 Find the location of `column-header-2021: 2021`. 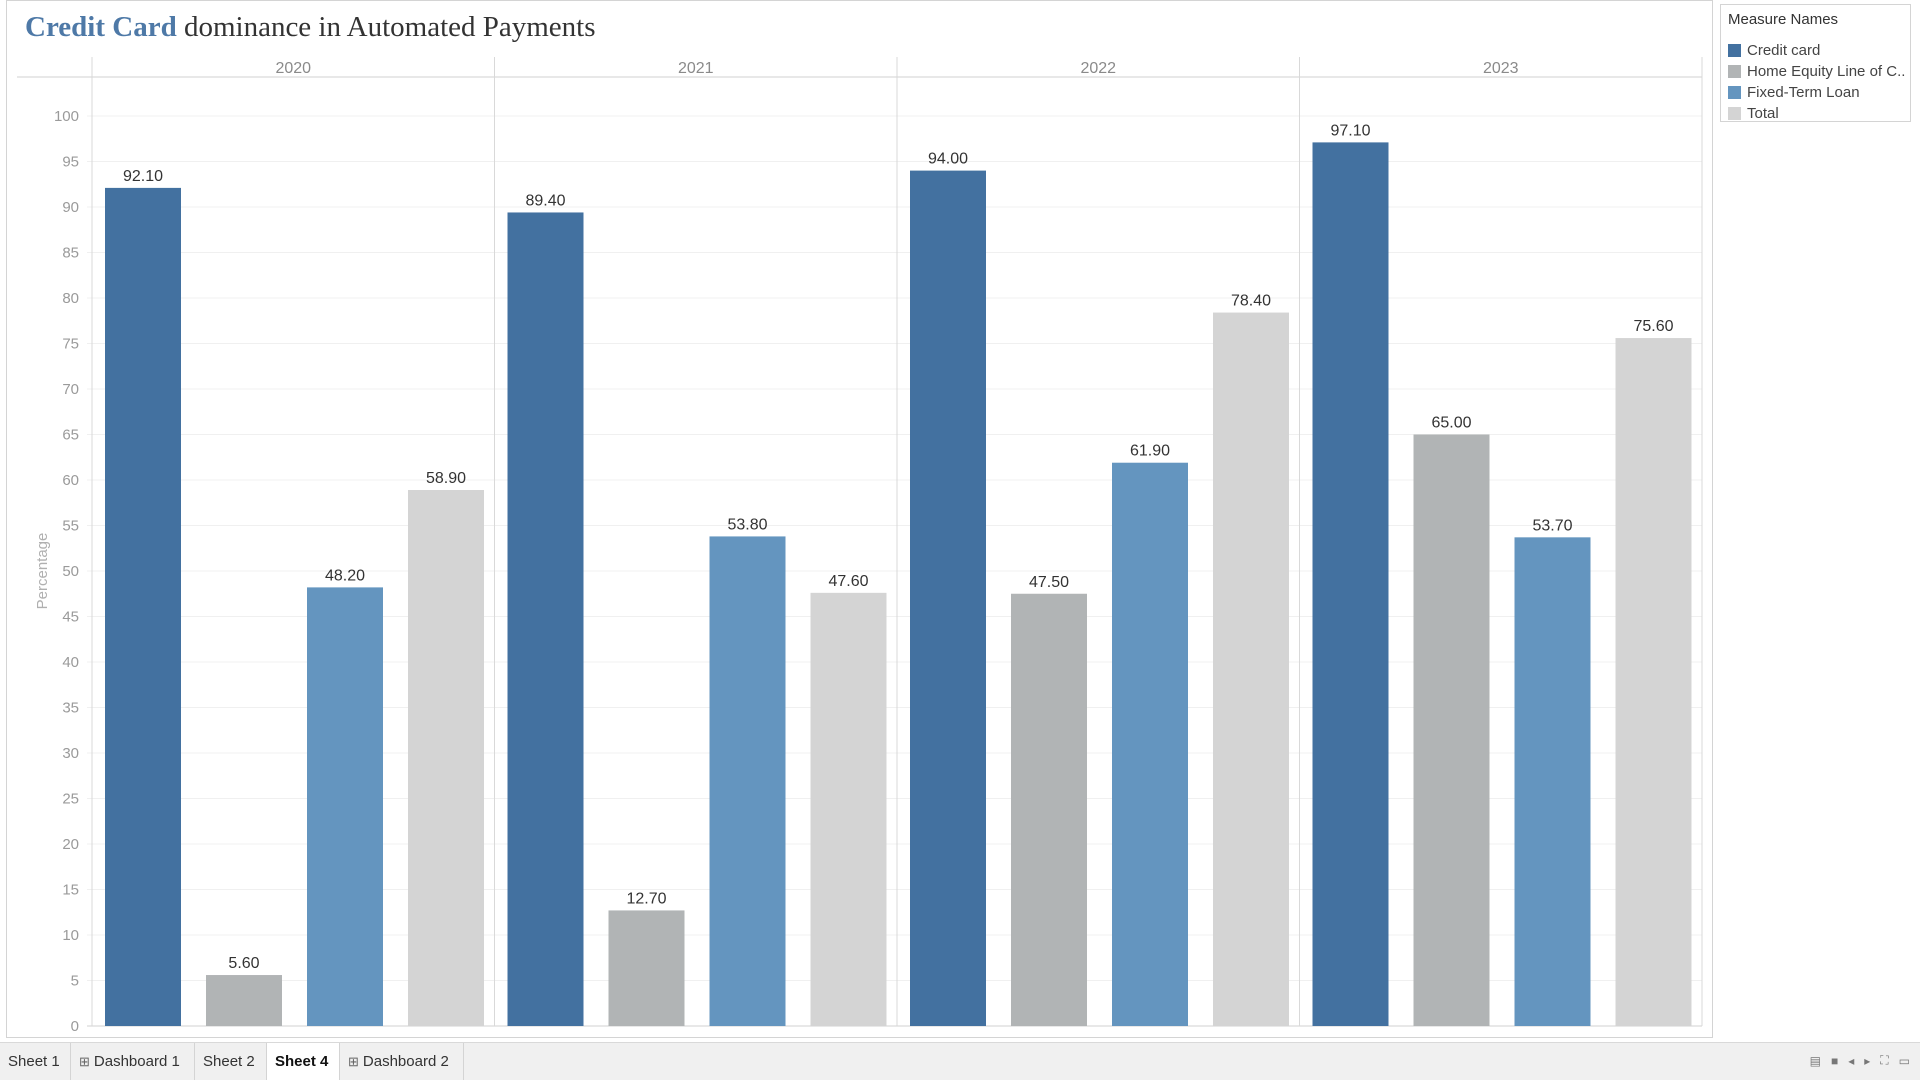

column-header-2021: 2021 is located at coordinates (696, 68).